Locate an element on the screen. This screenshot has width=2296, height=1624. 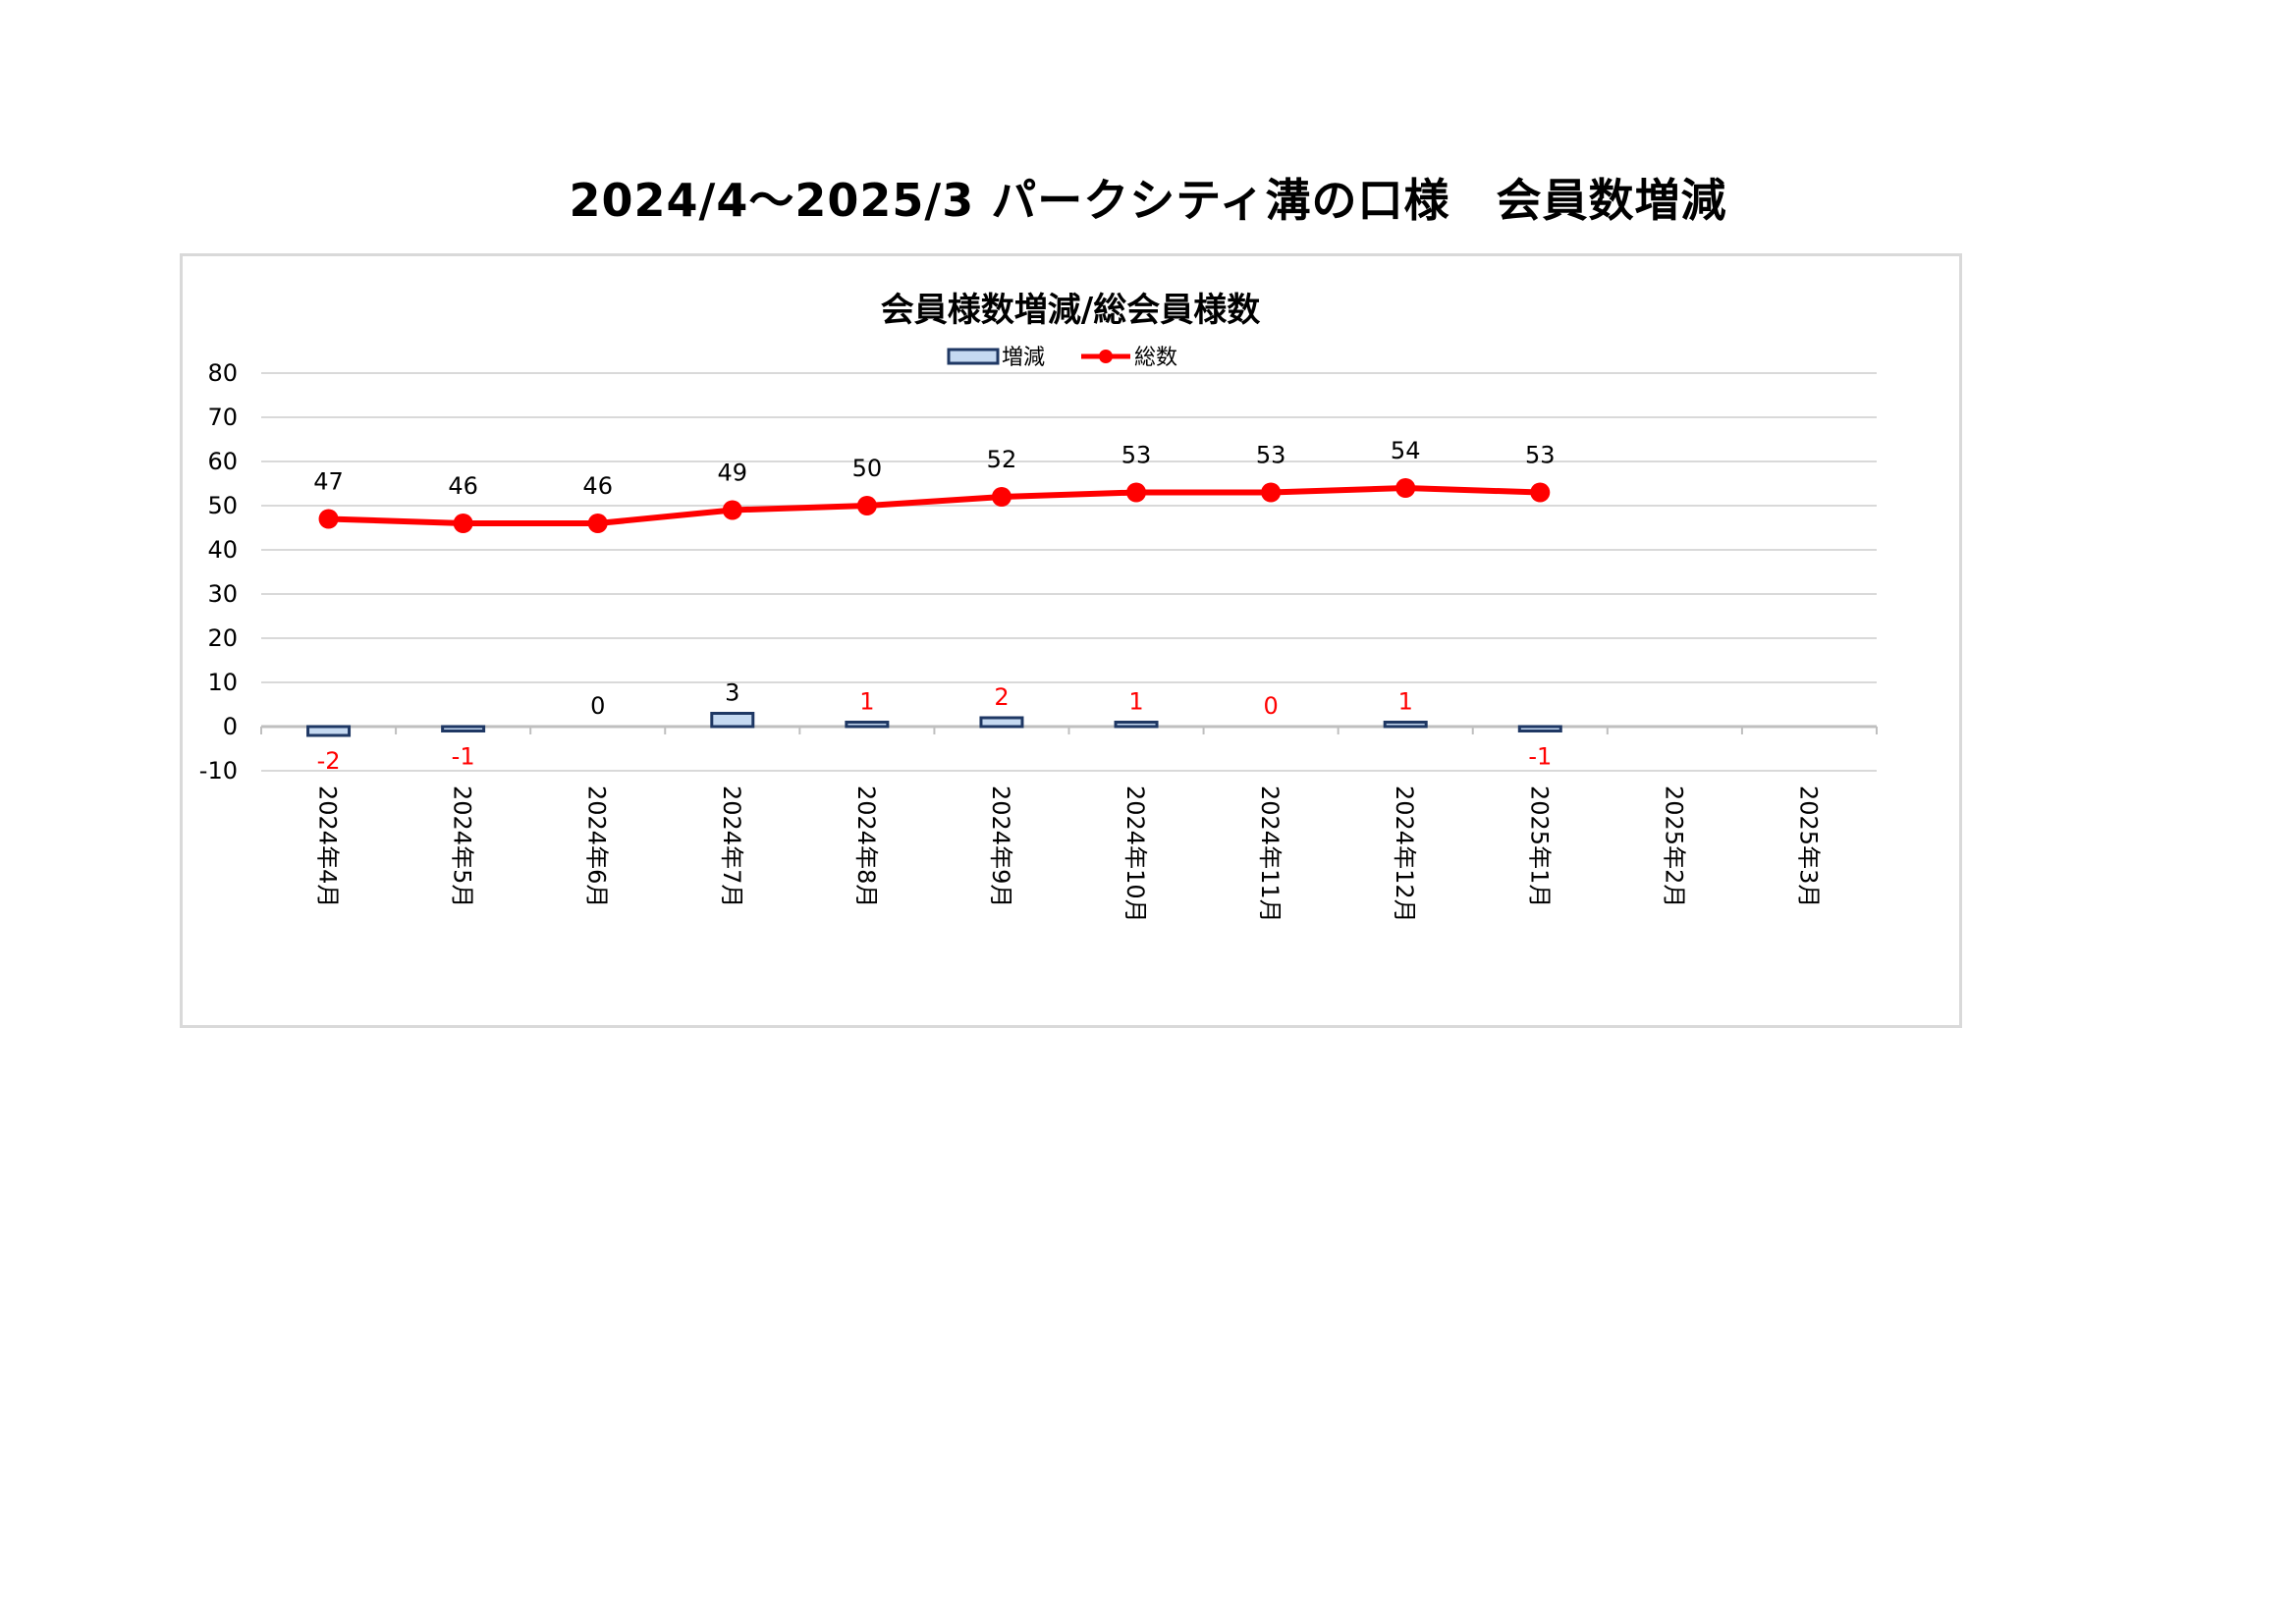
x-category-label: 2024年4月 is located at coordinates (328, 846).